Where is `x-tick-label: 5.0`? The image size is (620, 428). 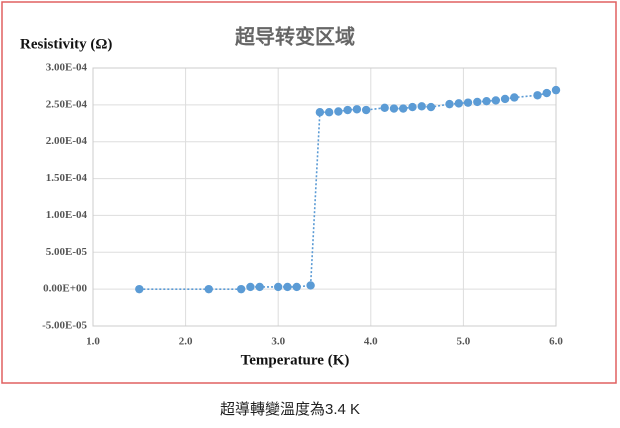
x-tick-label: 5.0 is located at coordinates (464, 342).